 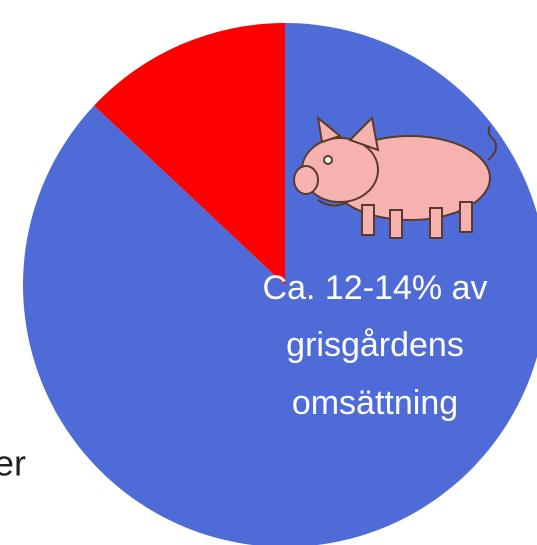 What do you see at coordinates (375, 288) in the screenshot?
I see `annotation-line: Ca. 12-14% av` at bounding box center [375, 288].